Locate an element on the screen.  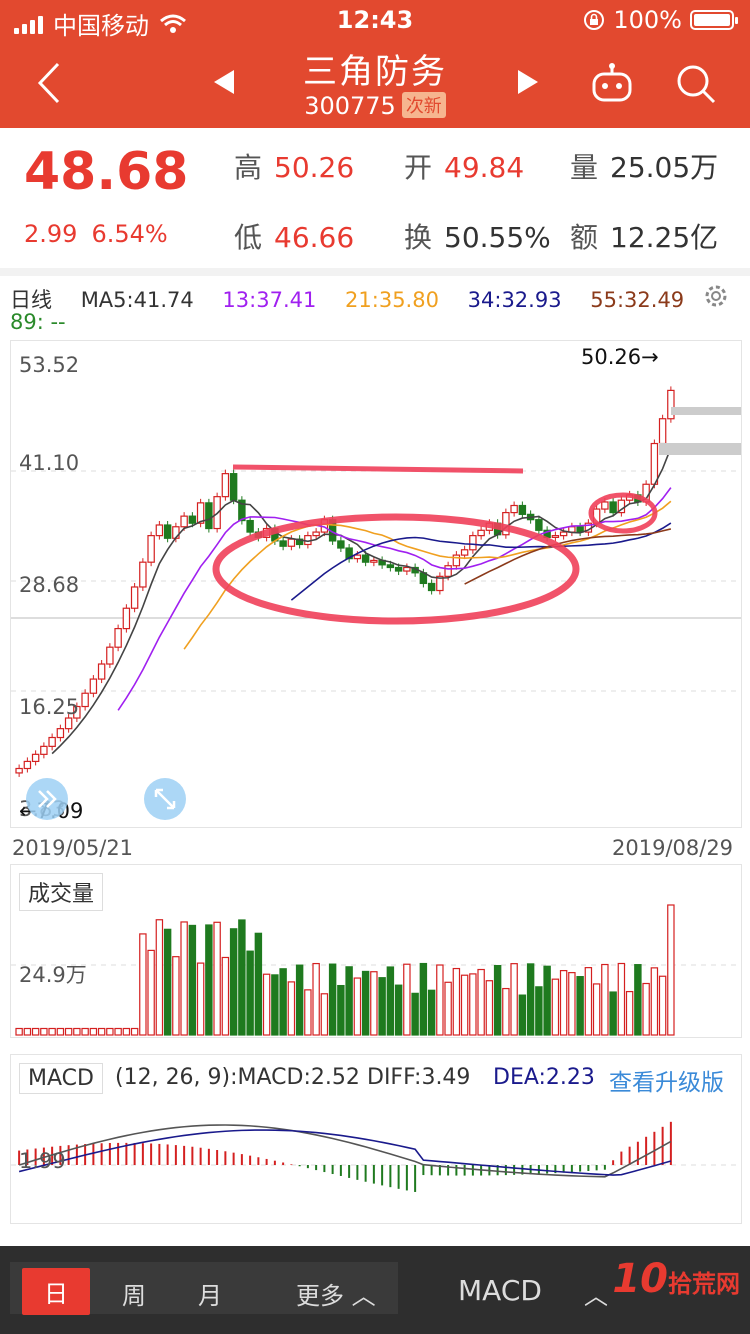
dea-line is located at coordinates (345, 1152).